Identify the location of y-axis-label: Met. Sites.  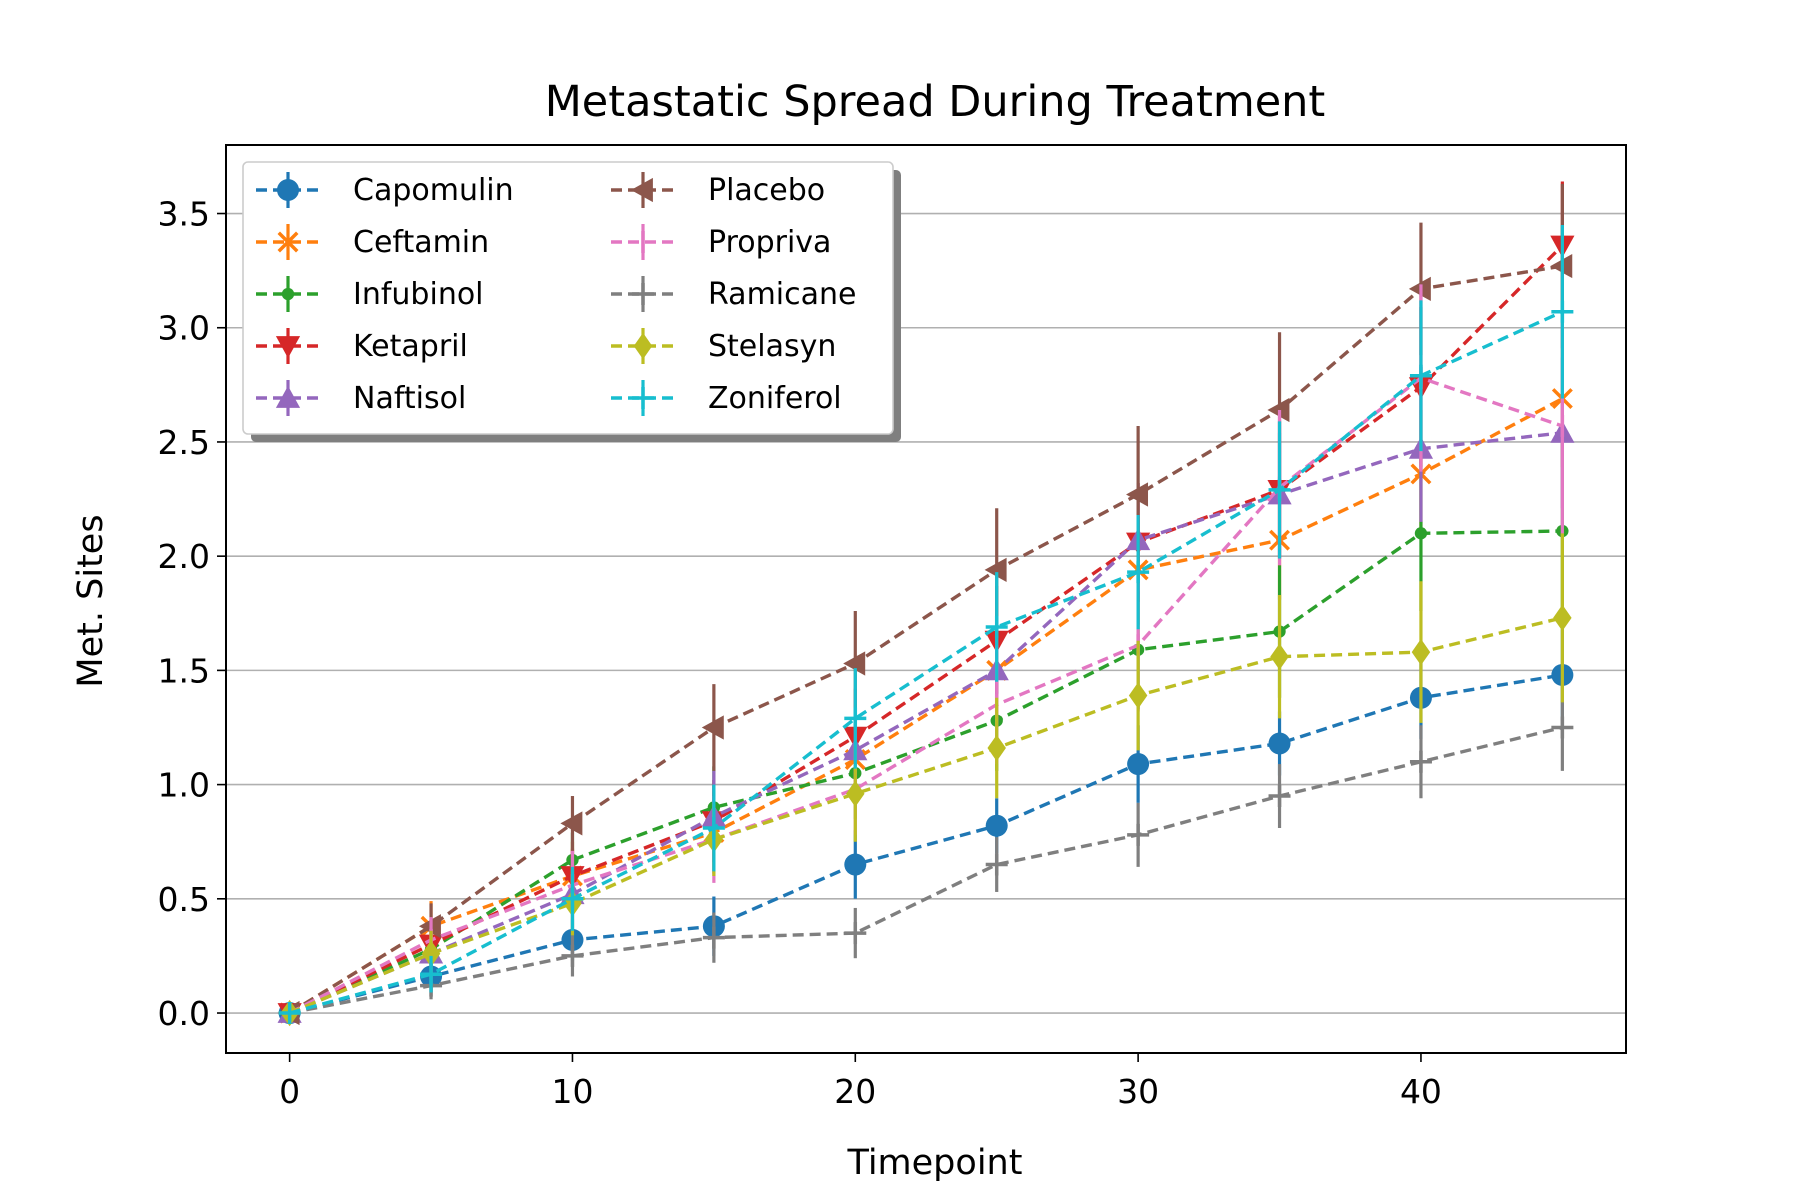
(91, 600).